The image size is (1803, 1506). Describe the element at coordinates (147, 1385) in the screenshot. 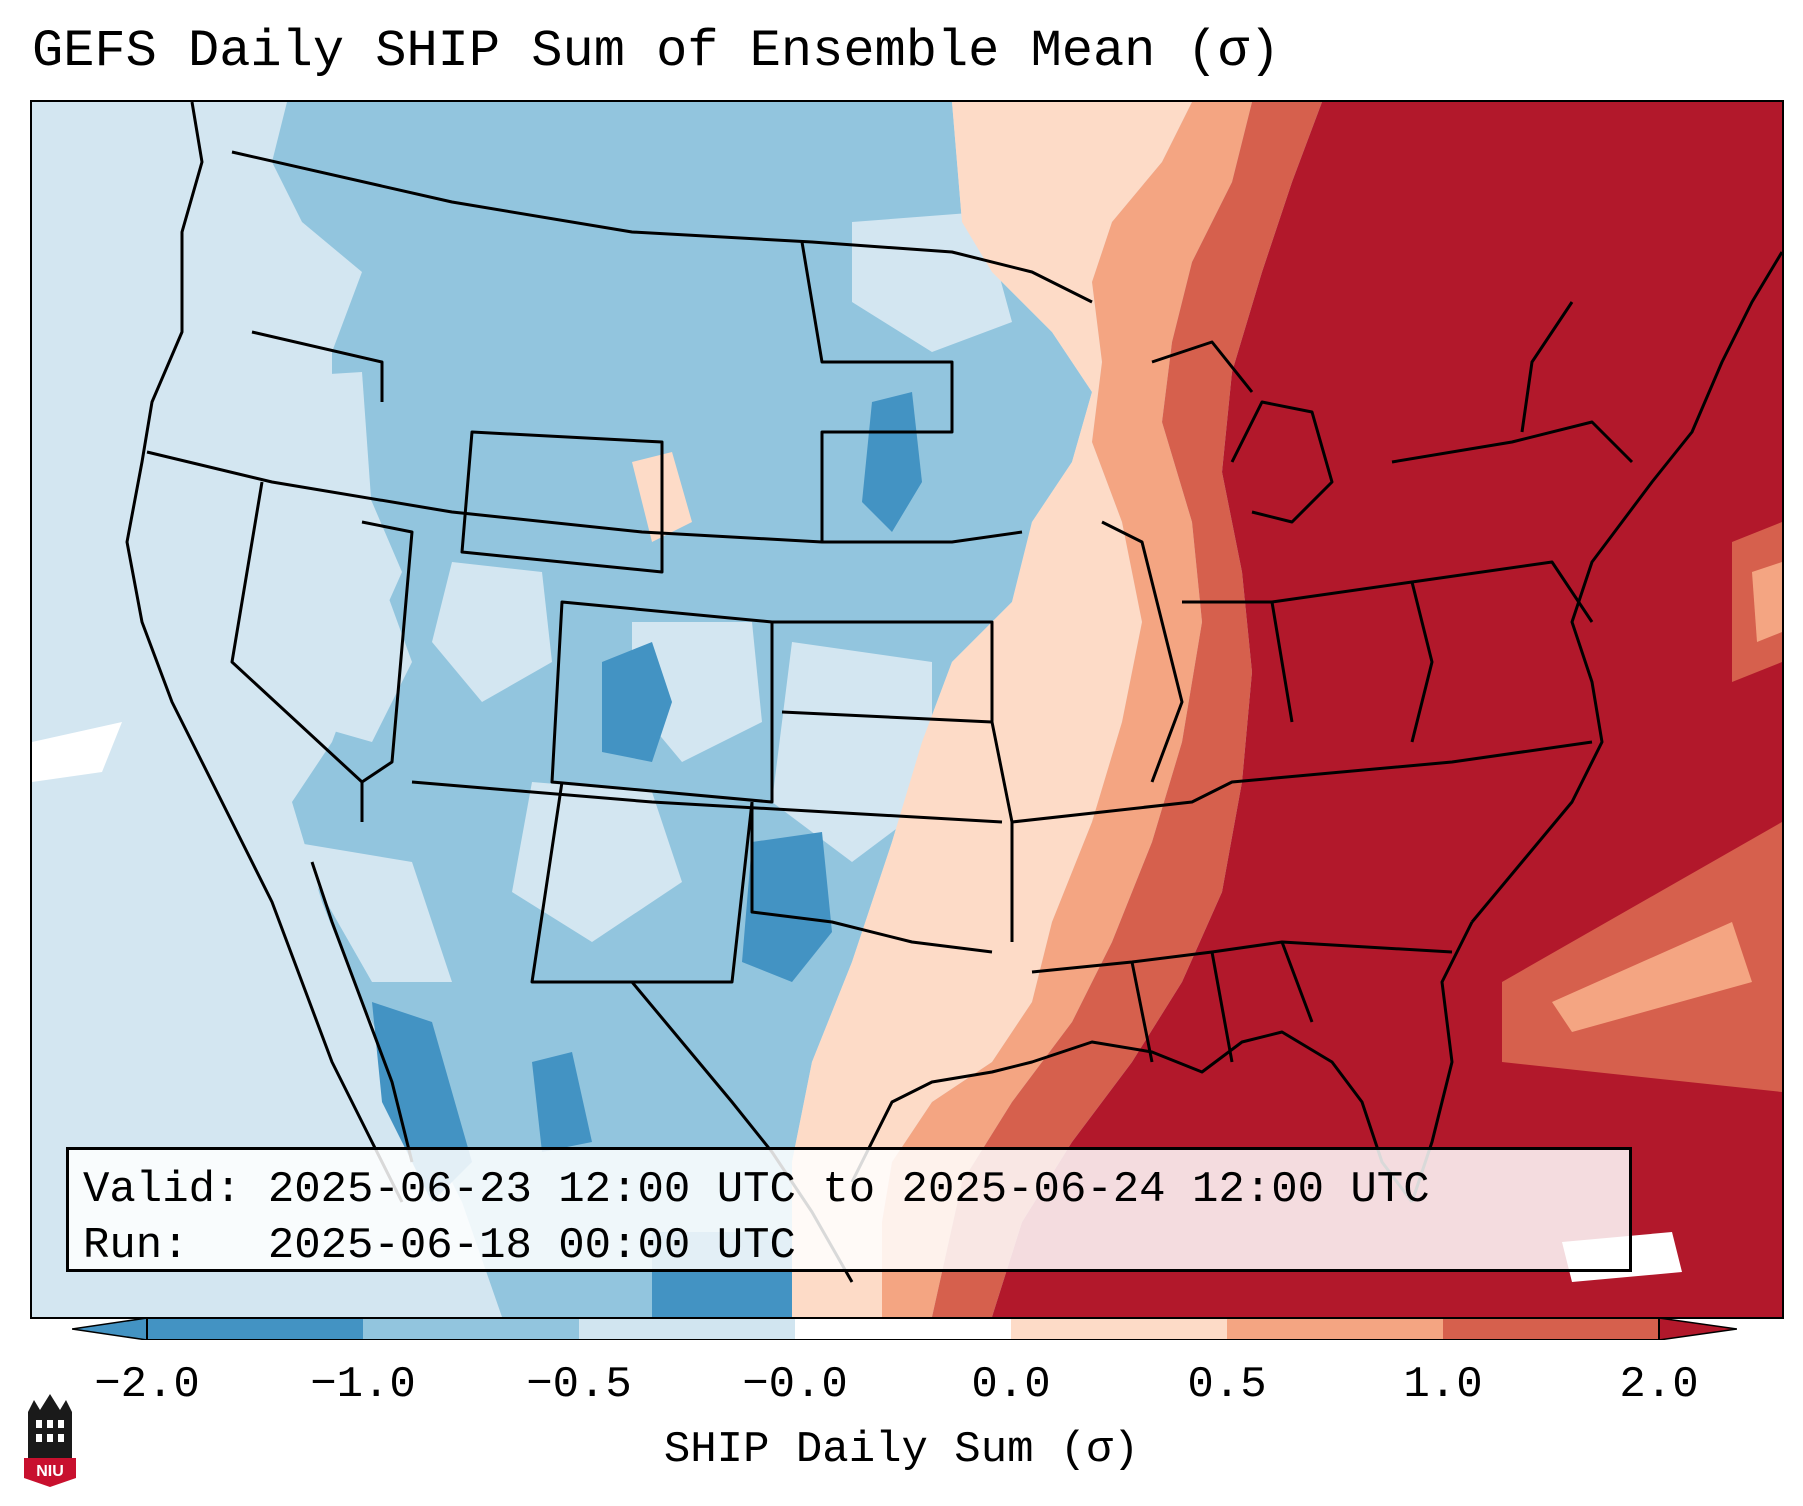

I see `colorbar-tick-label: −2.0` at that location.